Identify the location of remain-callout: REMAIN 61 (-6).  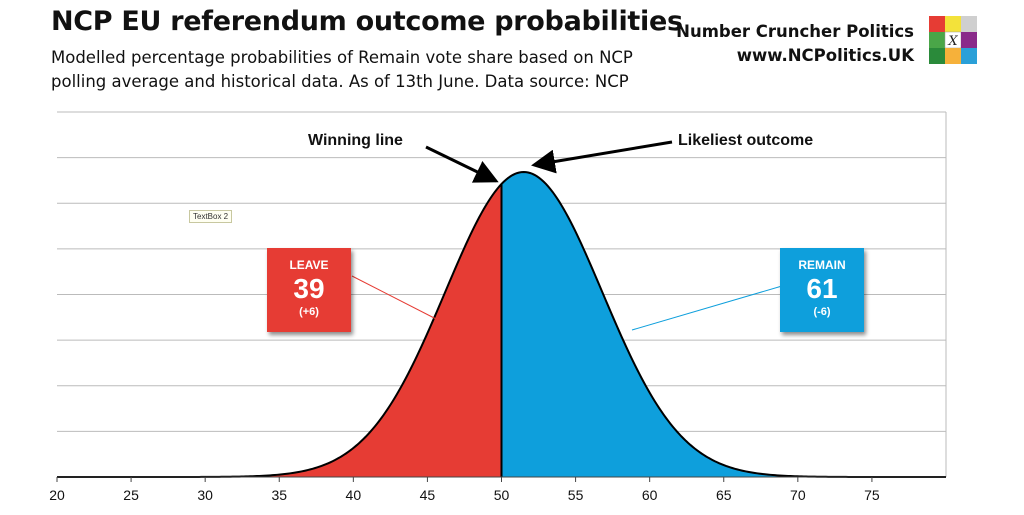
(822, 290).